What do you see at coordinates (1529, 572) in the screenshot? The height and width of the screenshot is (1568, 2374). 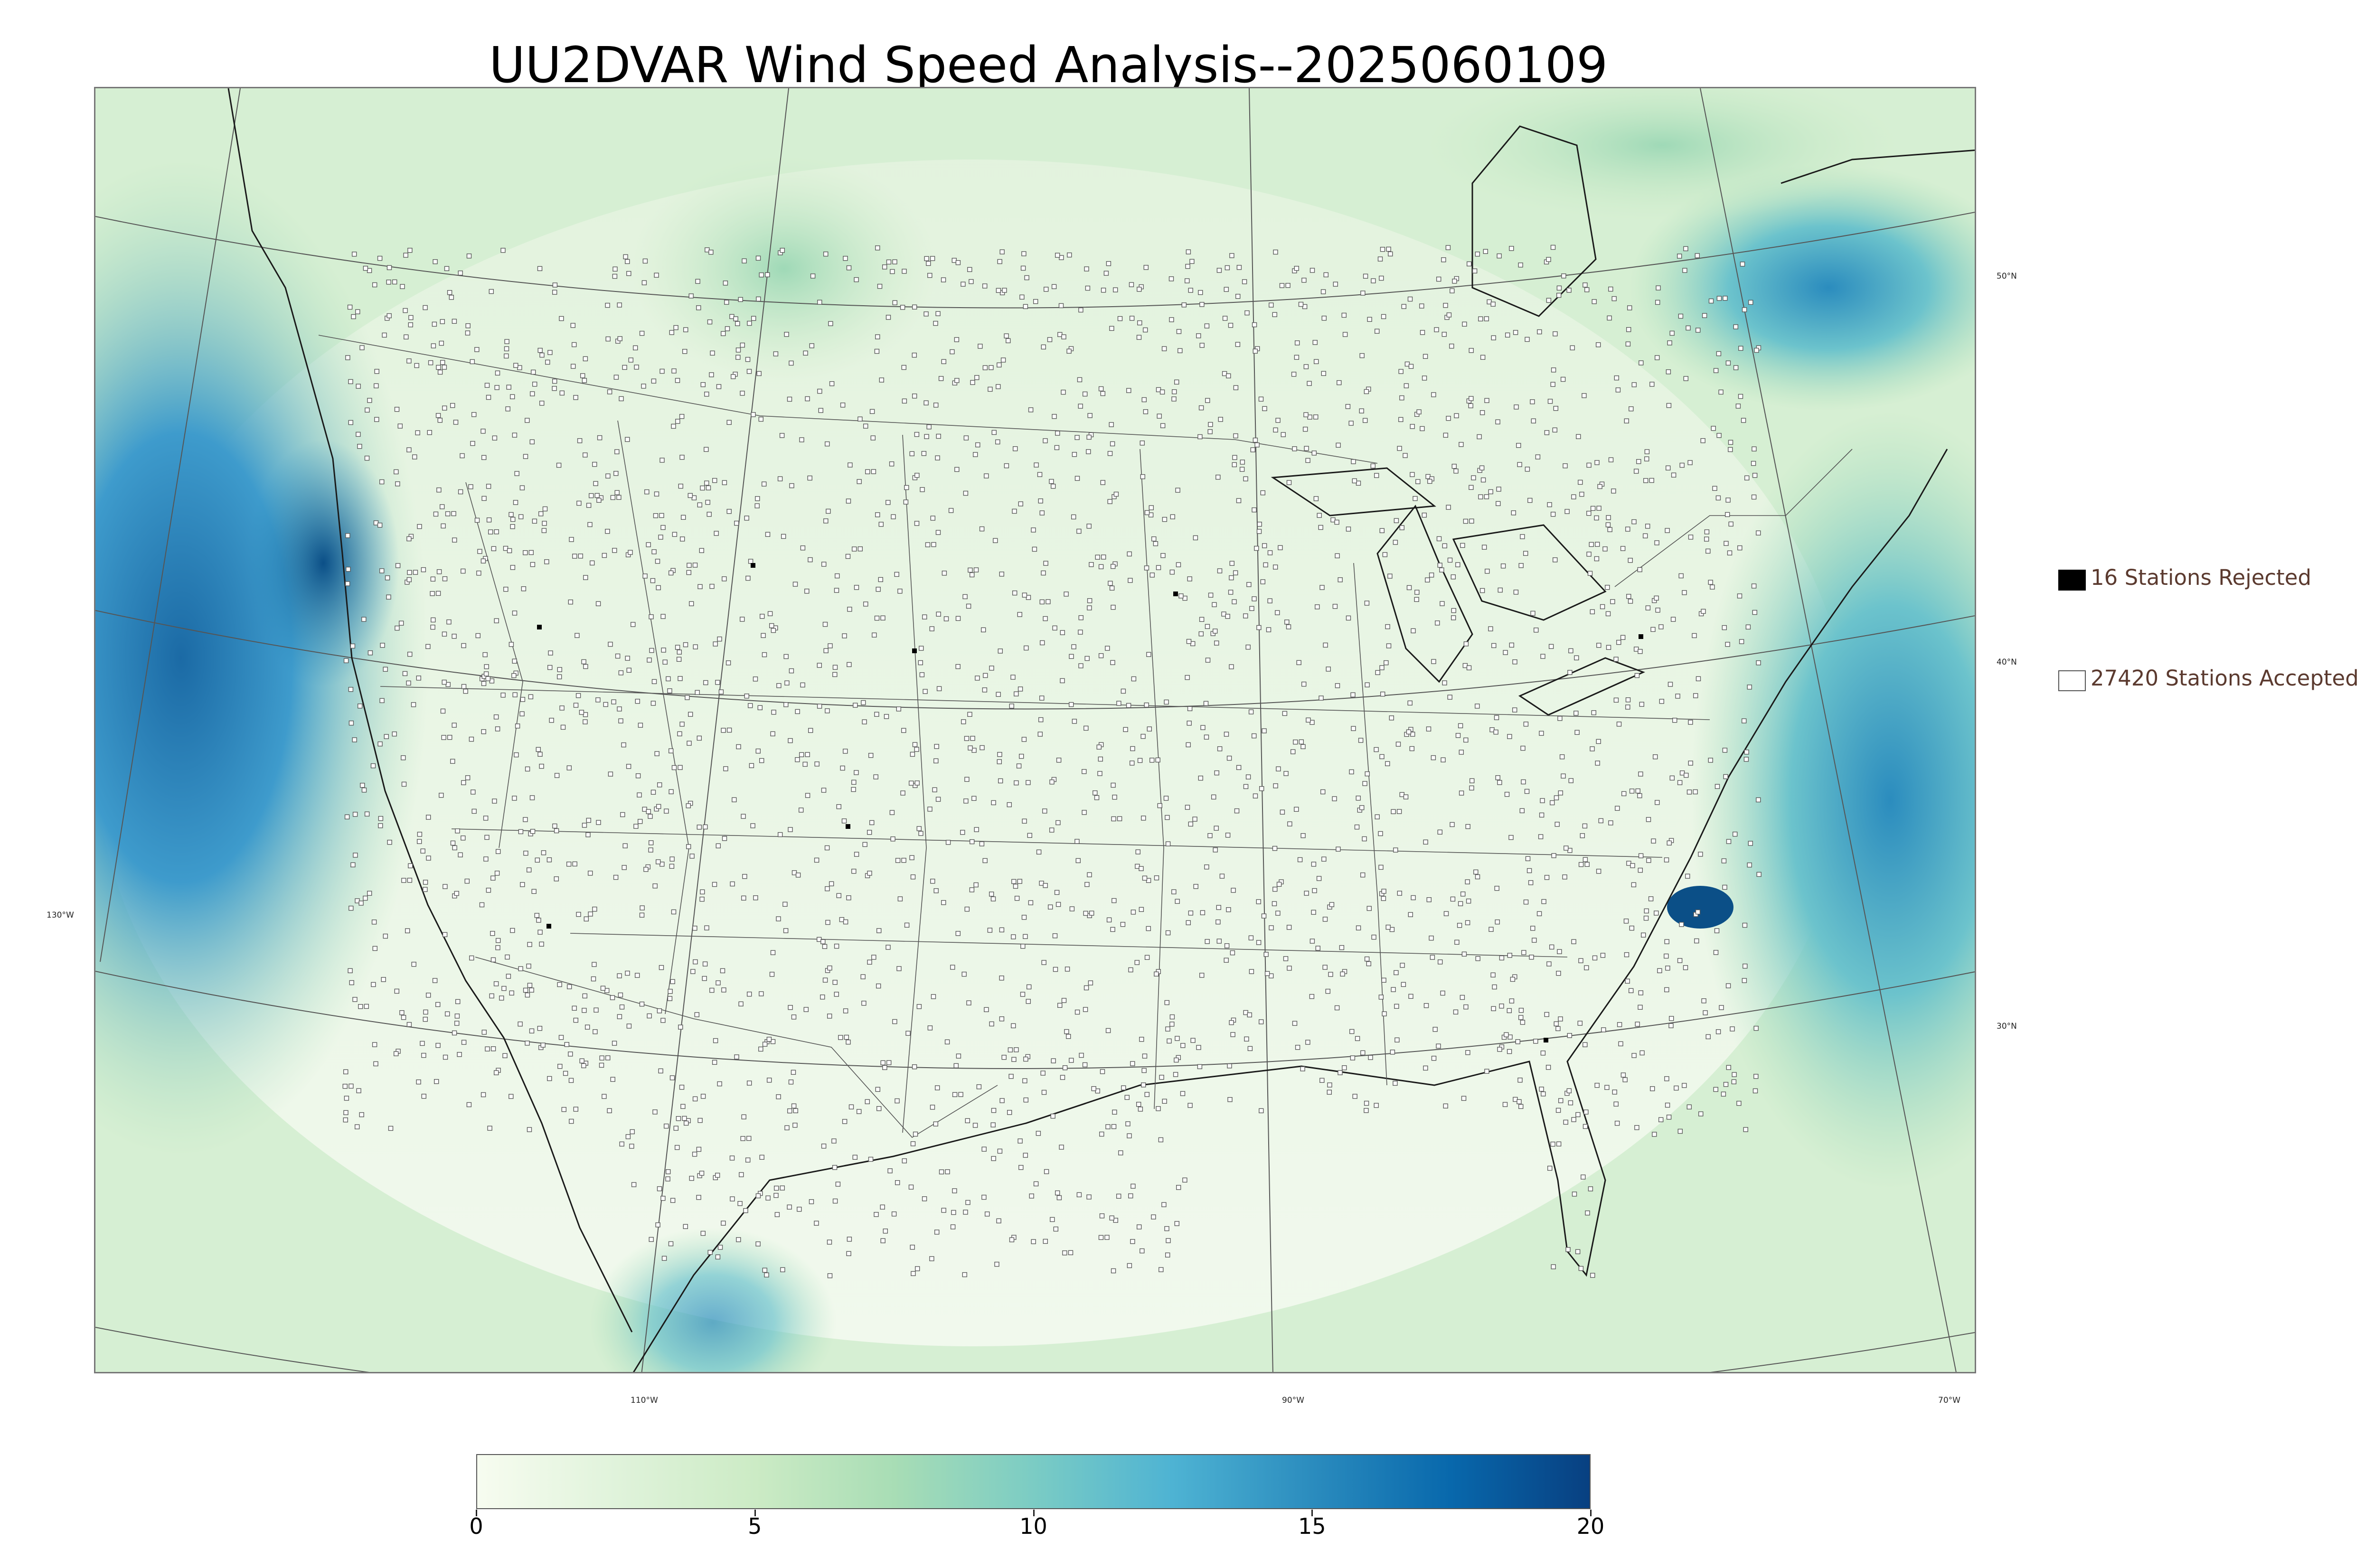 I see `coast-lake-huron` at bounding box center [1529, 572].